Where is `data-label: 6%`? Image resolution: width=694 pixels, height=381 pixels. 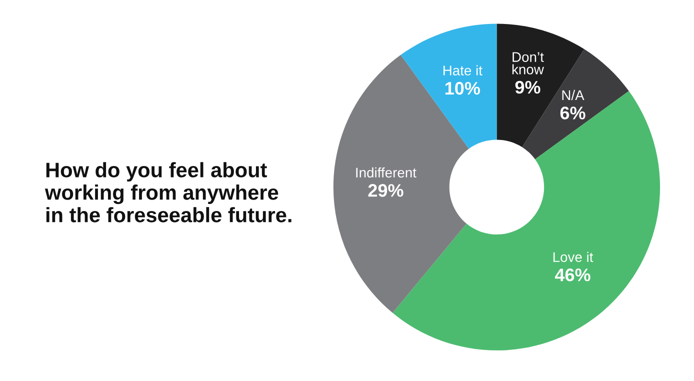
data-label: 6% is located at coordinates (573, 113).